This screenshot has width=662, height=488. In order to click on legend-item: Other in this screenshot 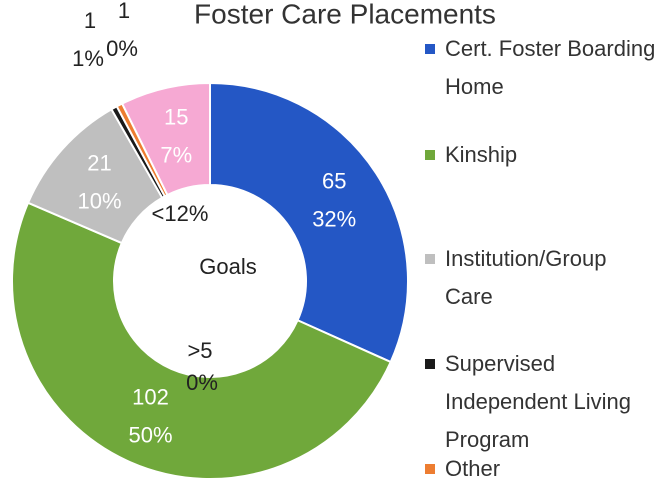, I will do `click(542, 469)`.